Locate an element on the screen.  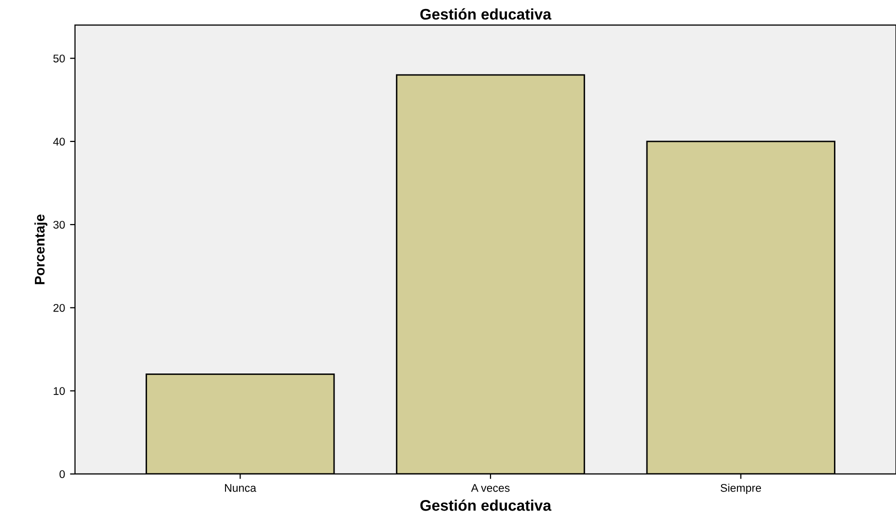
x-tick-label: A veces is located at coordinates (490, 488).